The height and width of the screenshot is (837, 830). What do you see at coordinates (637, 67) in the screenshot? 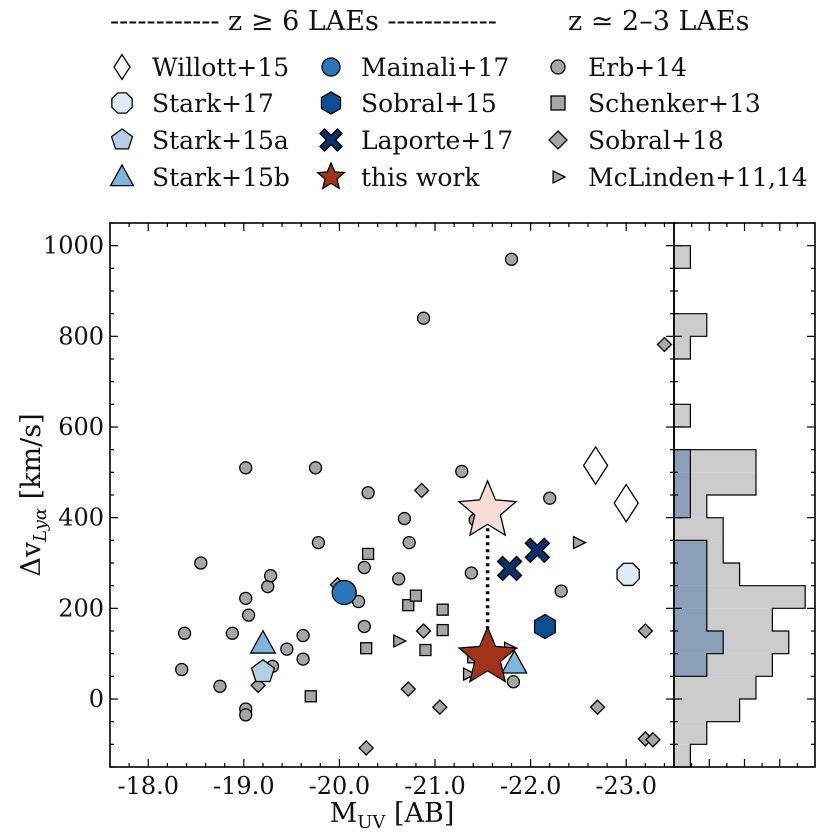
I see `legend-label-erb14: Erb+14` at bounding box center [637, 67].